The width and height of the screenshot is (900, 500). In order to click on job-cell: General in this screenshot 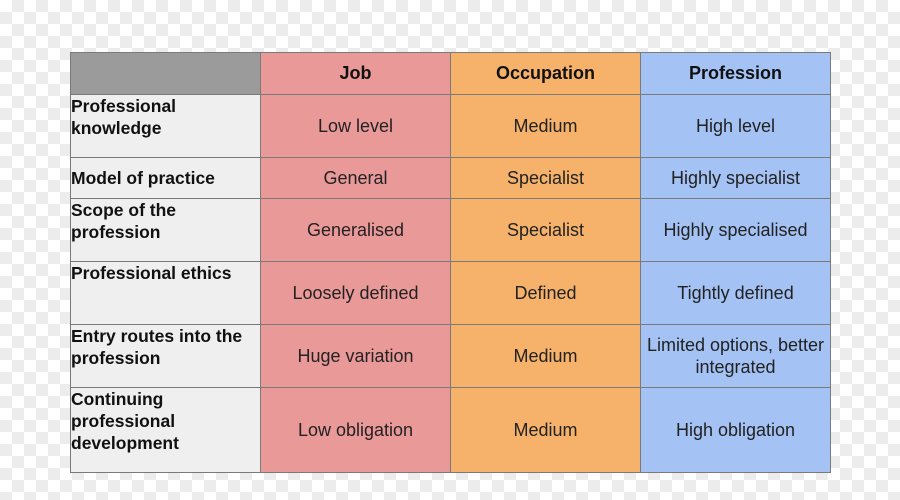, I will do `click(355, 178)`.